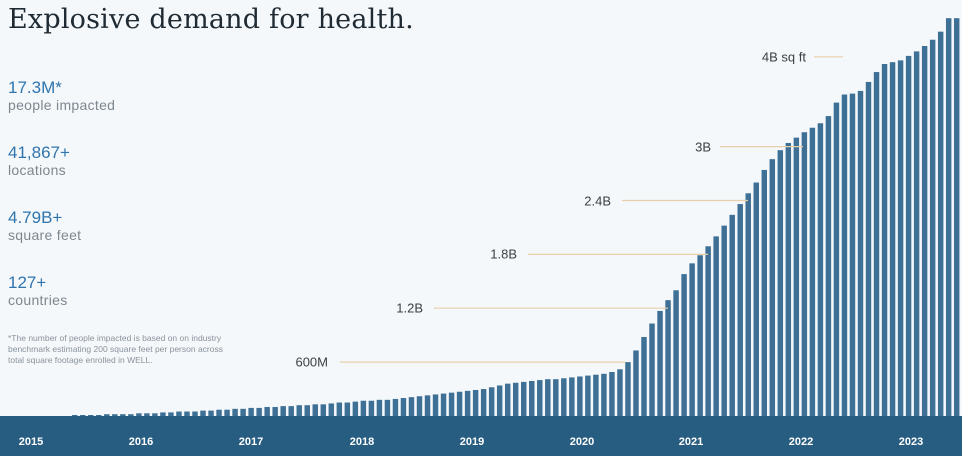 The image size is (962, 456). I want to click on annotation-label: 600M, so click(311, 362).